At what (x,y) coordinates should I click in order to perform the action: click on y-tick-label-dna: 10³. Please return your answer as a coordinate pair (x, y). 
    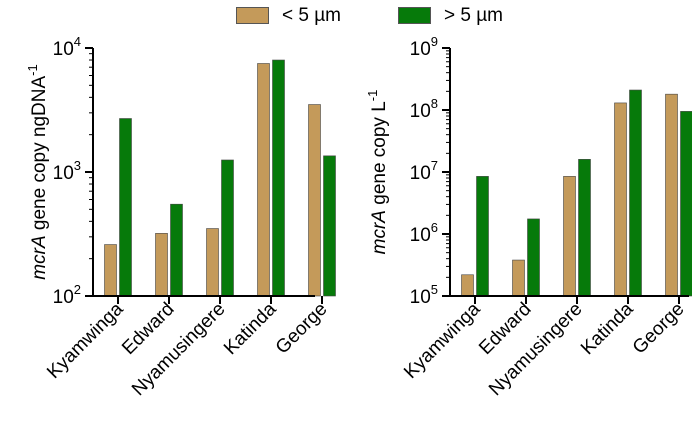
    Looking at the image, I should click on (67, 171).